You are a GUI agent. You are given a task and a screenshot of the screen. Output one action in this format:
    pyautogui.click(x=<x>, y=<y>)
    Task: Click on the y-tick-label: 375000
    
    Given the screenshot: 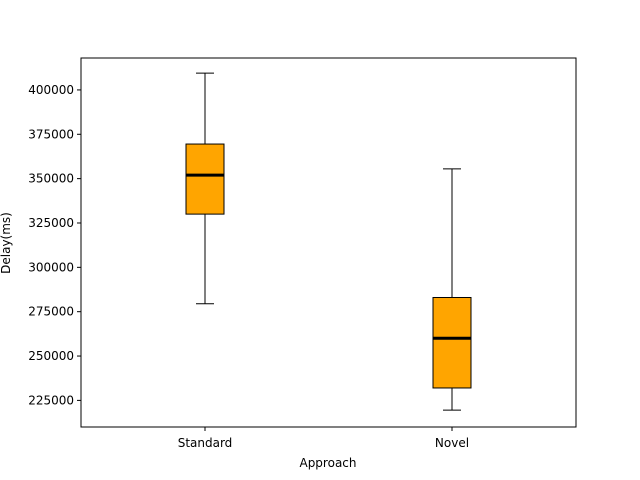 What is the action you would take?
    pyautogui.click(x=51, y=134)
    